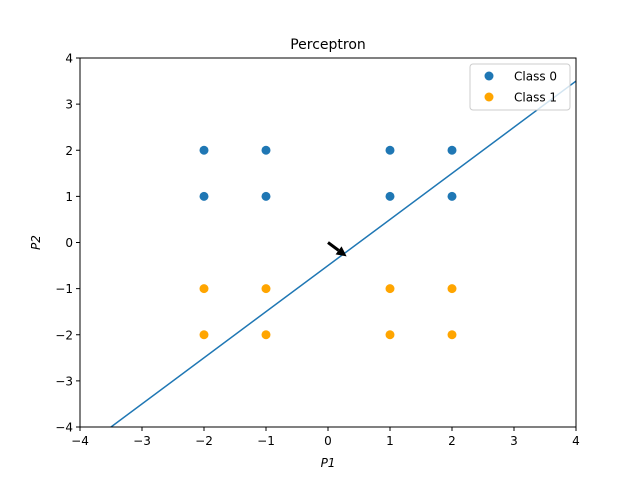 The width and height of the screenshot is (640, 480). What do you see at coordinates (535, 77) in the screenshot?
I see `legend-label: Class 0` at bounding box center [535, 77].